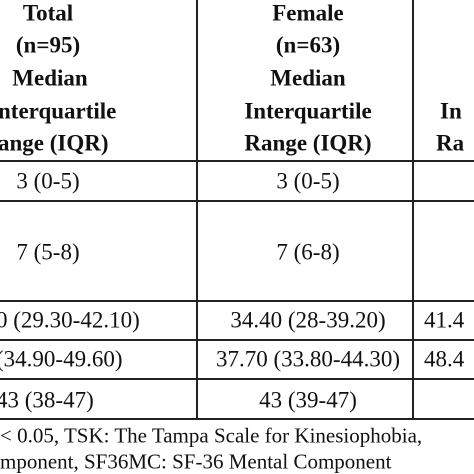 The image size is (474, 474). What do you see at coordinates (70, 320) in the screenshot?
I see `cell: 0 (29.30-42.10)` at bounding box center [70, 320].